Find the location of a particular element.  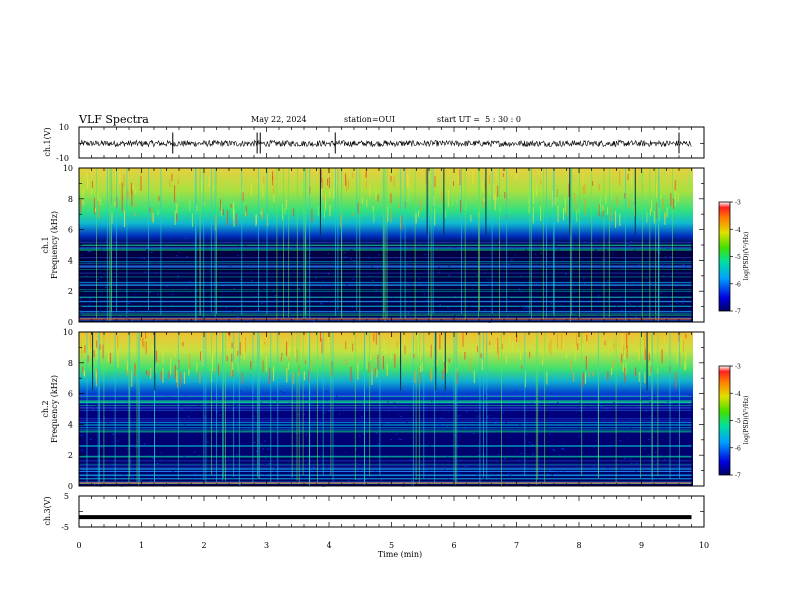

date-label: May 22, 2024 is located at coordinates (279, 119).